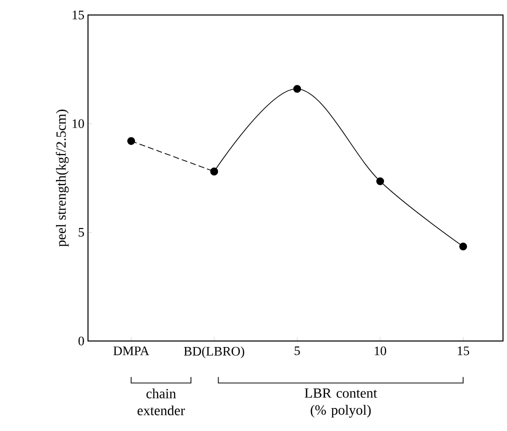  I want to click on text: chain extender, so click(161, 402).